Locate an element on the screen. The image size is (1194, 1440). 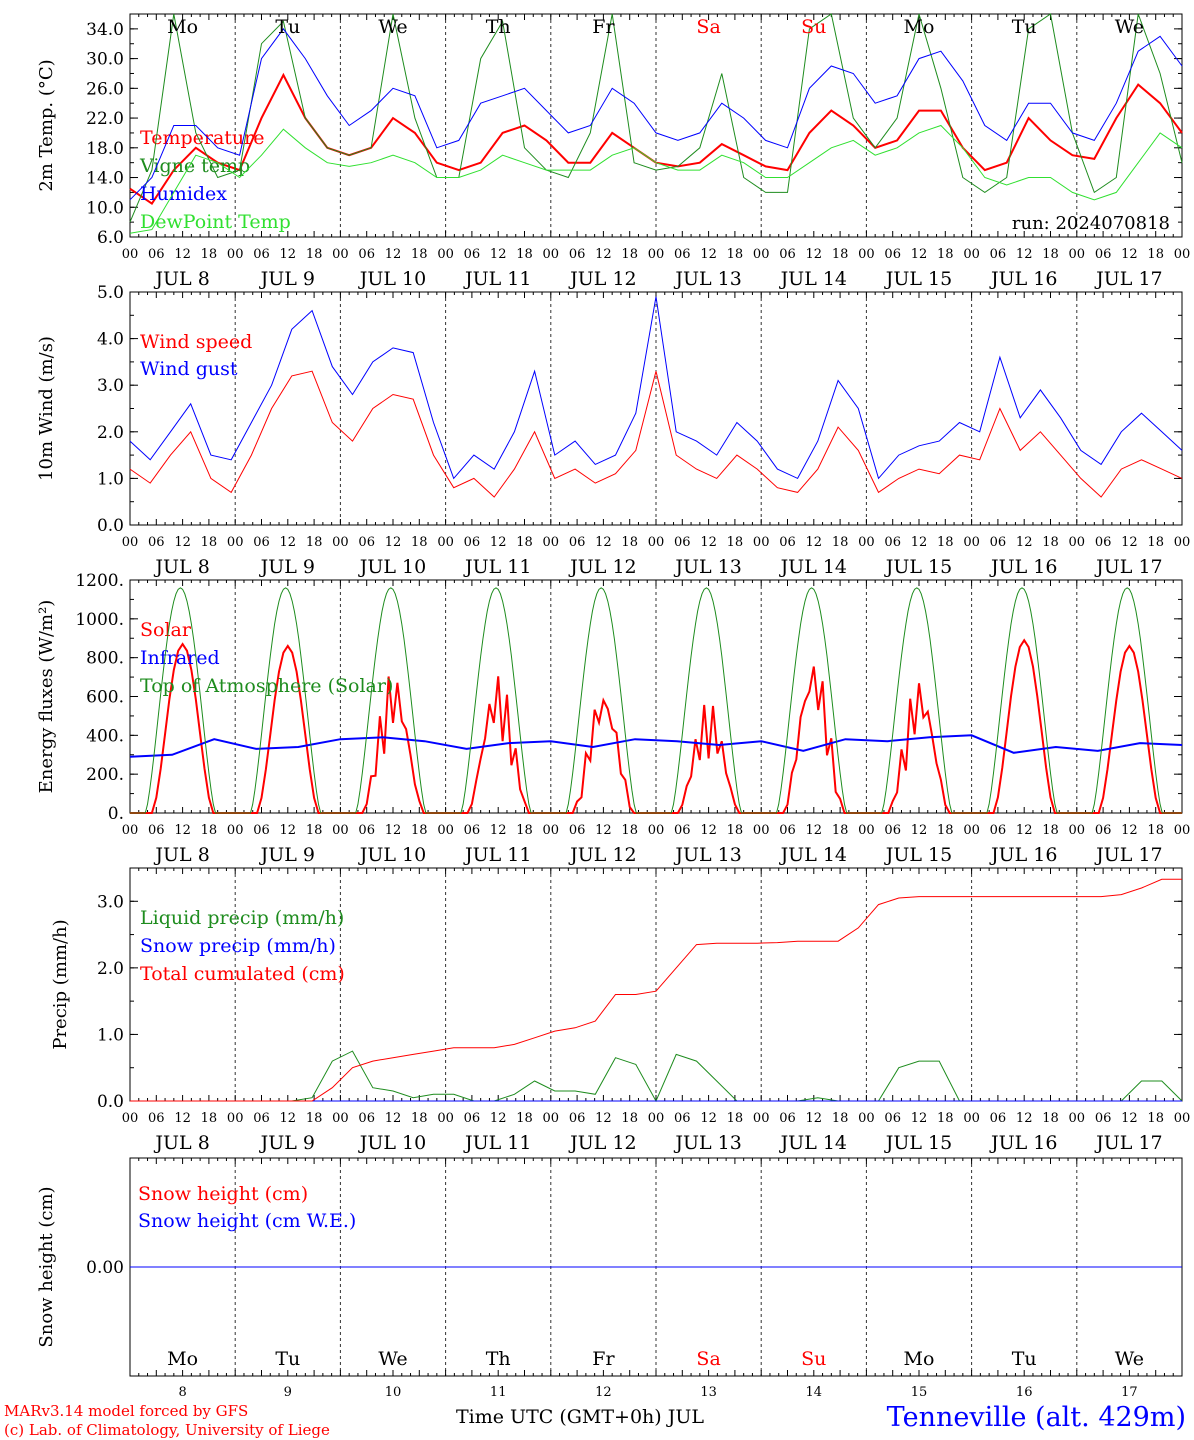
series-line-wind-gust is located at coordinates (656, 388).